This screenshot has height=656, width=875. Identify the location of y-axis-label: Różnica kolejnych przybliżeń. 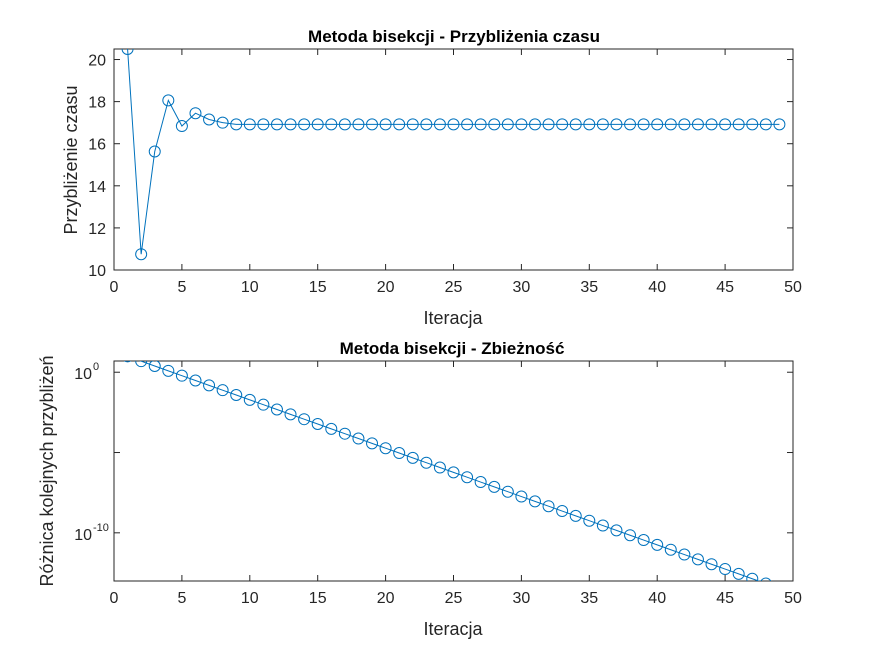
(47, 470).